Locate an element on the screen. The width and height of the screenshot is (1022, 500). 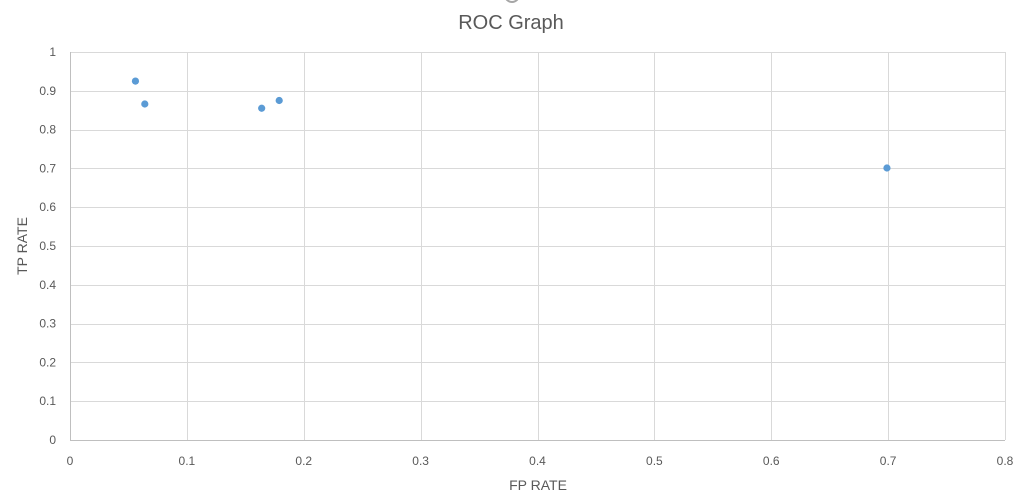
y-tick-label: 0.1 is located at coordinates (47, 401).